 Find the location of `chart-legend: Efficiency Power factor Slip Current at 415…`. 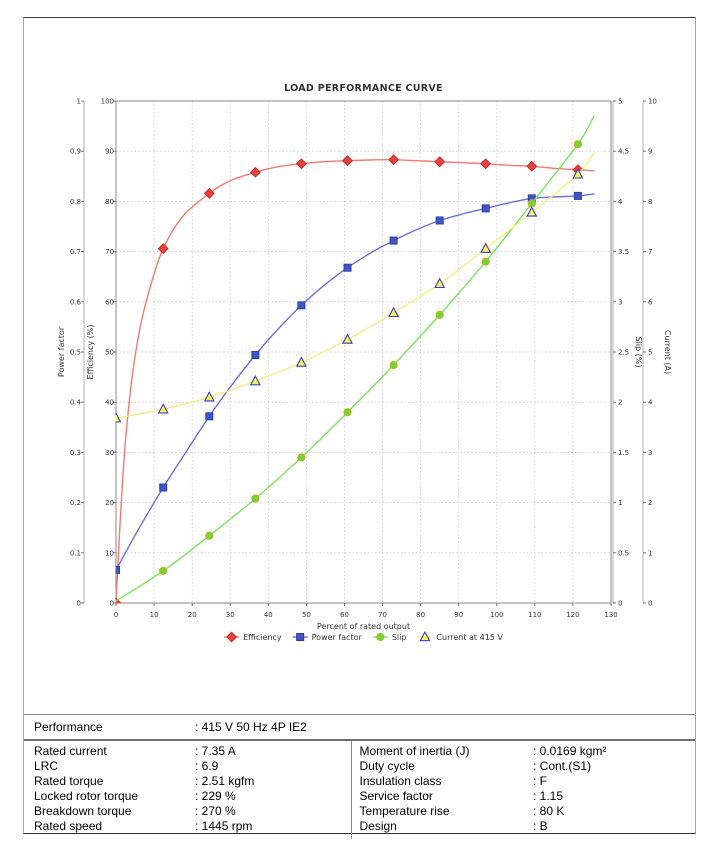

chart-legend: Efficiency Power factor Slip Current at 415… is located at coordinates (363, 636).